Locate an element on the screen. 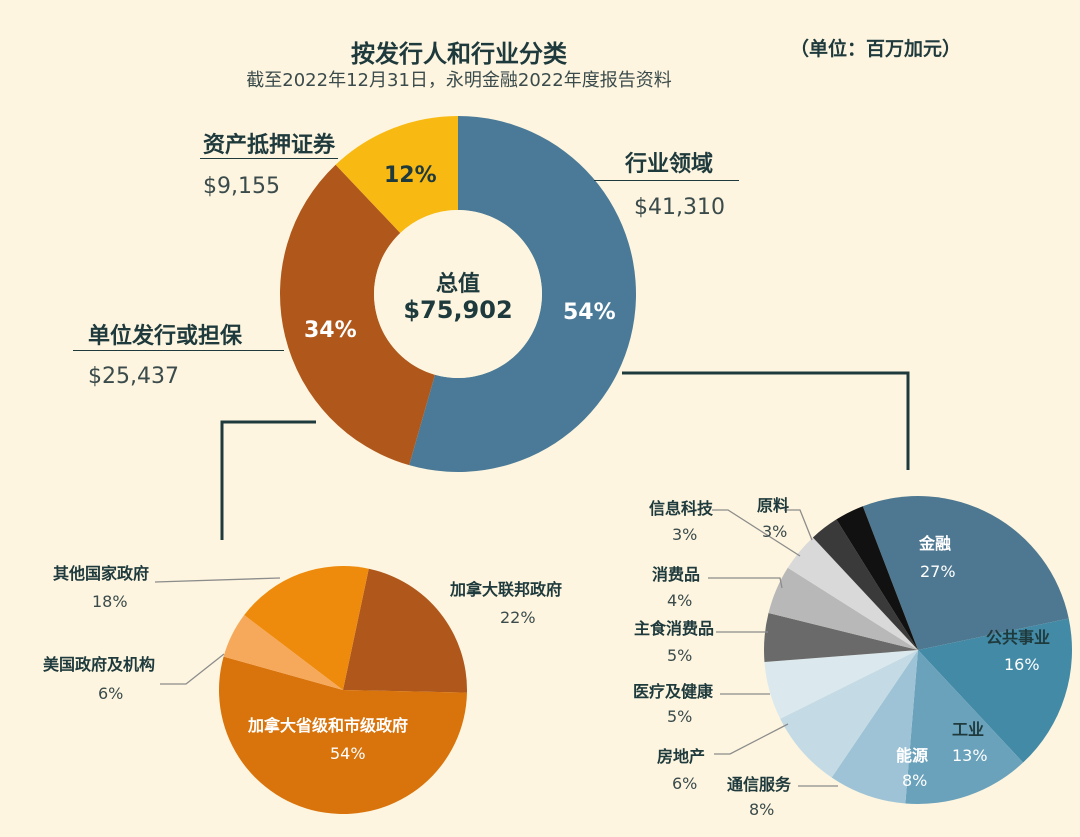 This screenshot has height=837, width=1080. slice-pct-federal: 22% is located at coordinates (518, 617).